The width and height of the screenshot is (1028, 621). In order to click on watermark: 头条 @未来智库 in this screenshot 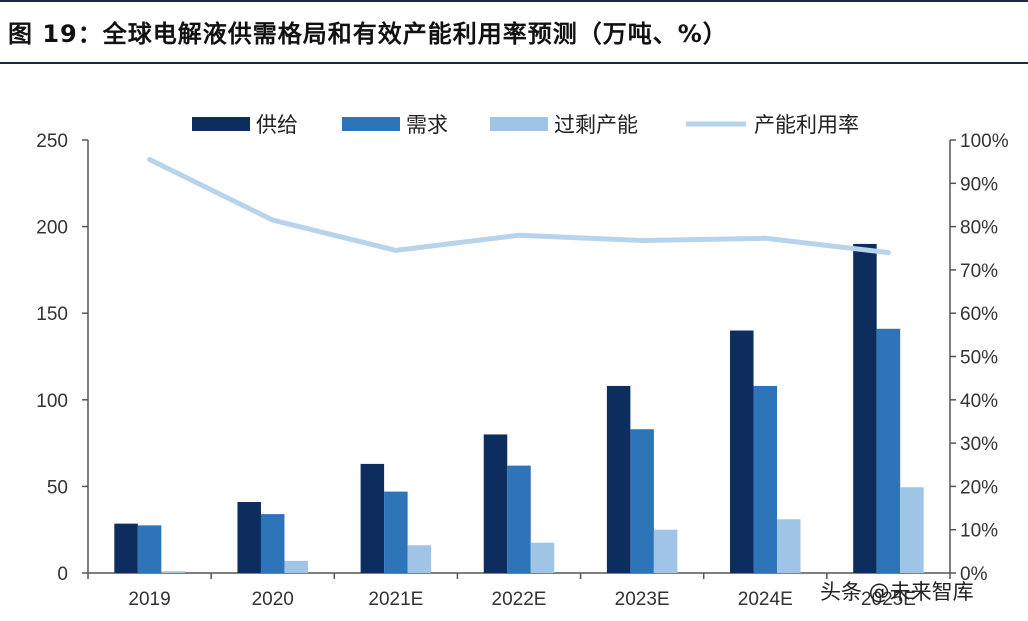, I will do `click(920, 590)`.